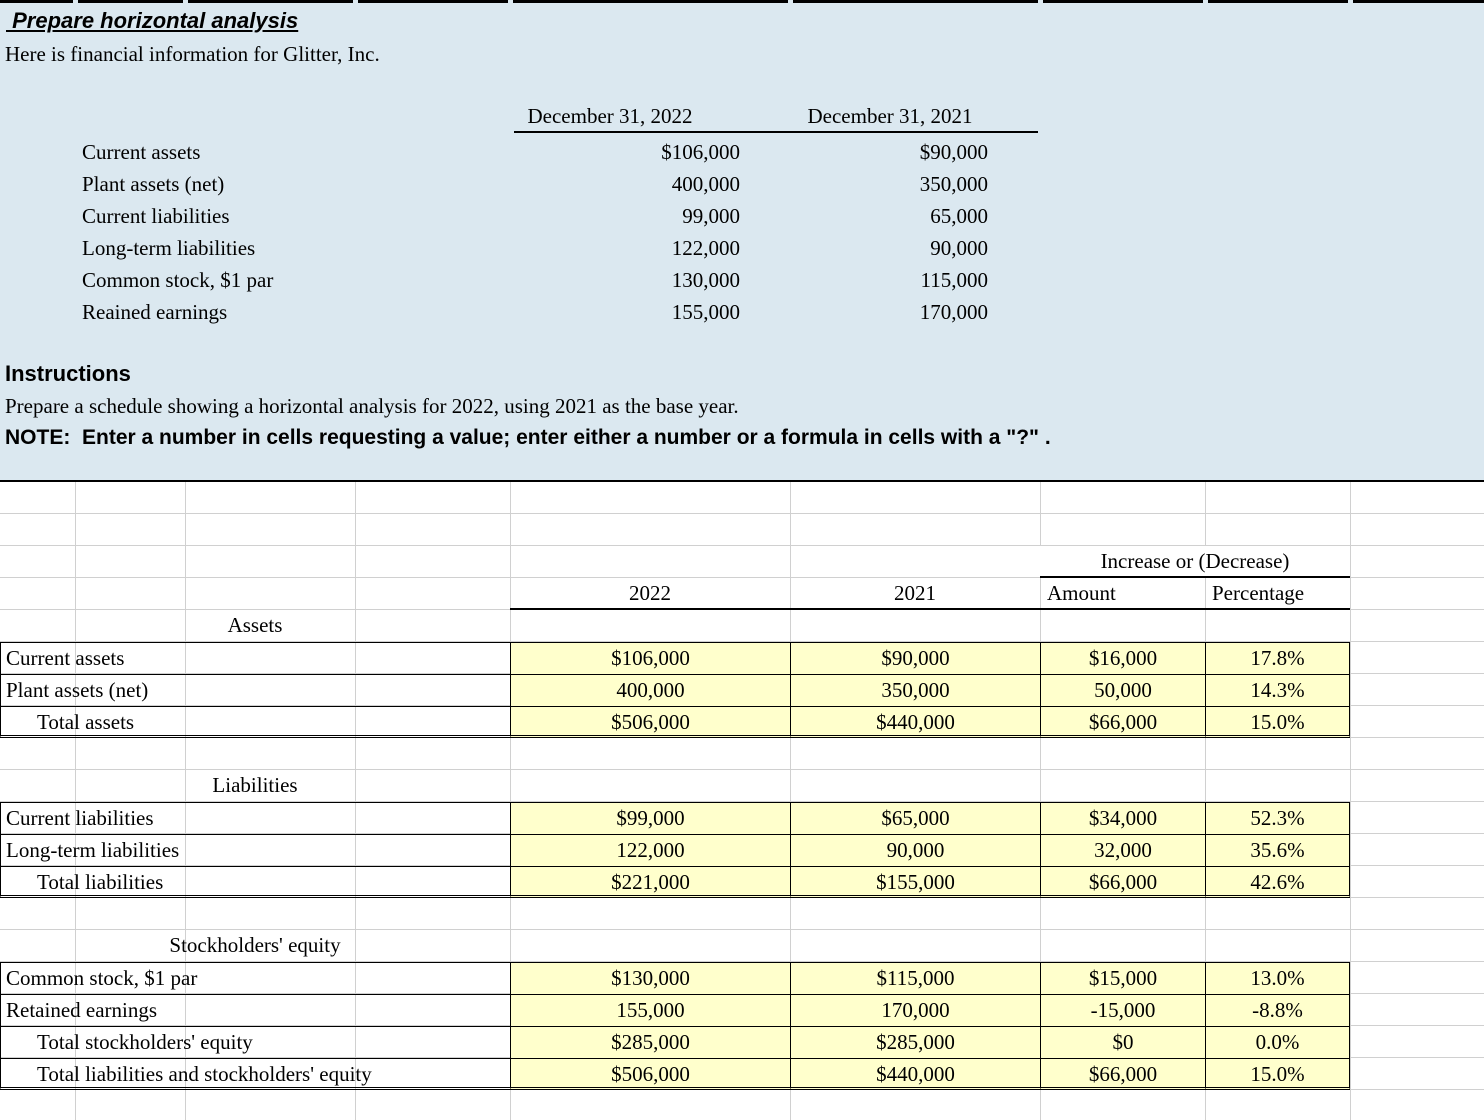 This screenshot has height=1120, width=1484. What do you see at coordinates (610, 116) in the screenshot?
I see `info-col-header-2022: December 31, 2022` at bounding box center [610, 116].